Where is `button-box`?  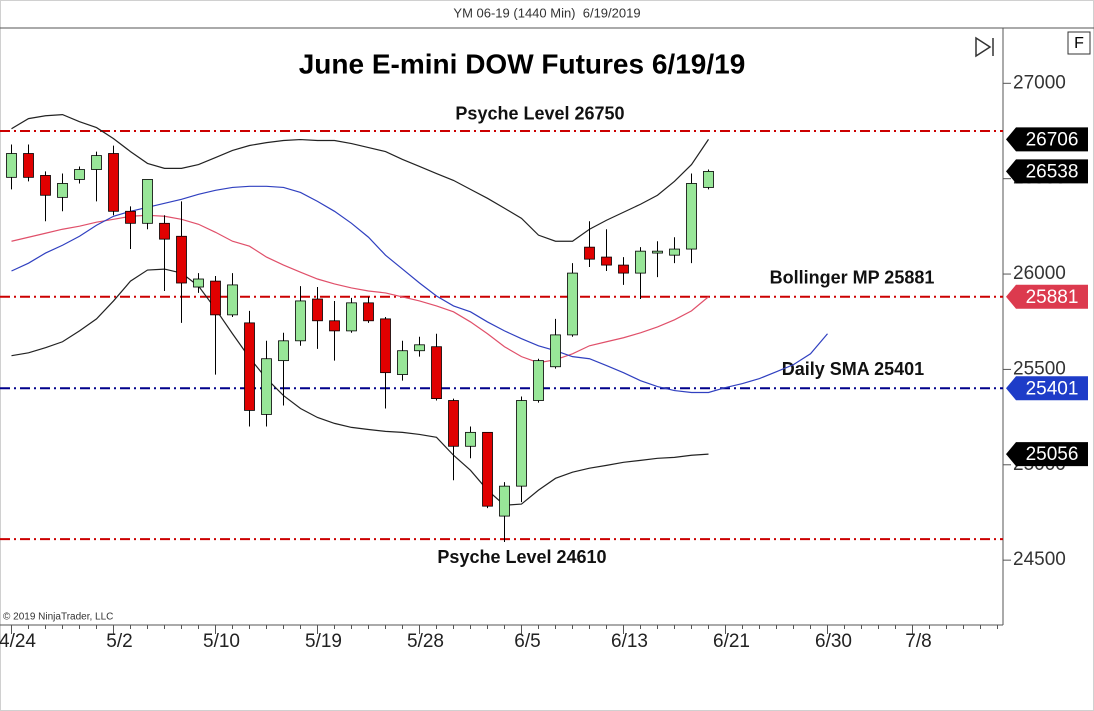 button-box is located at coordinates (1079, 43).